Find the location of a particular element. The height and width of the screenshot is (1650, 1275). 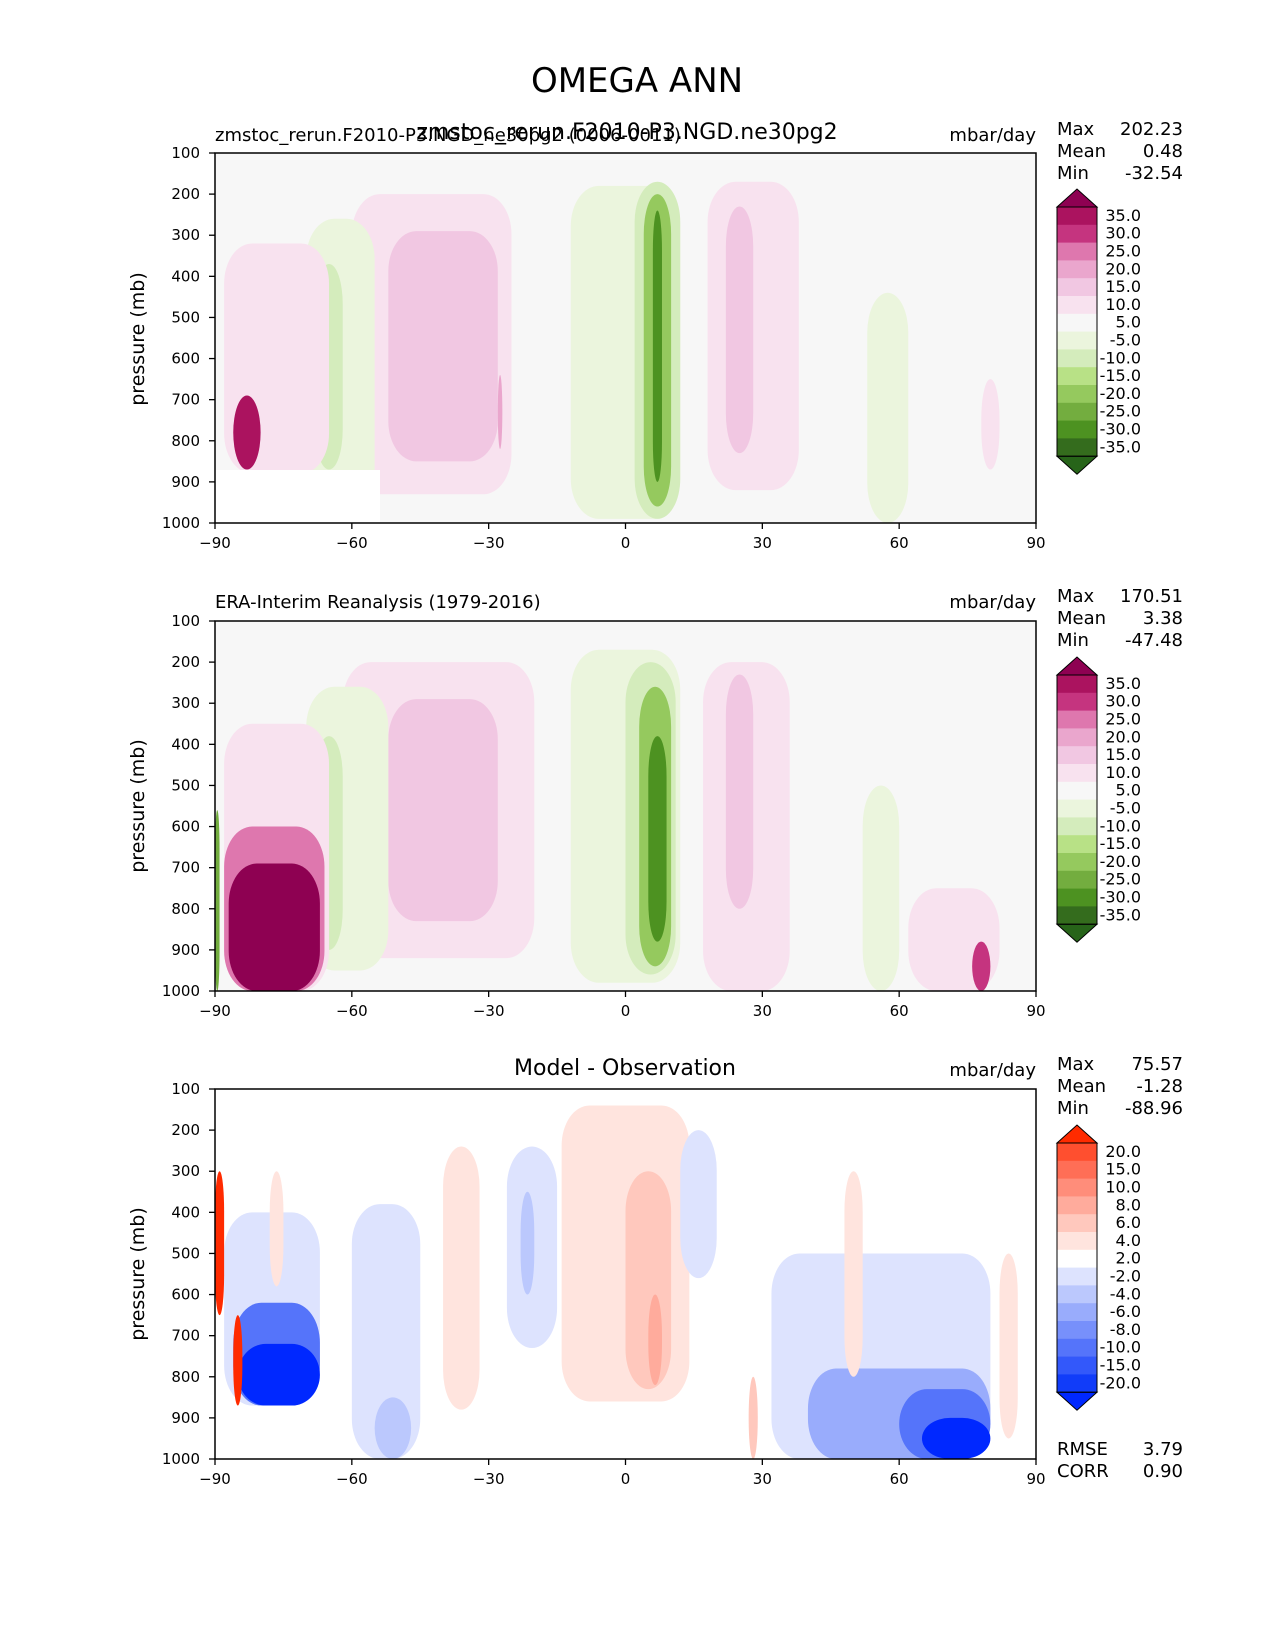

stat-rmse-value: 3.79 is located at coordinates (1163, 1449).